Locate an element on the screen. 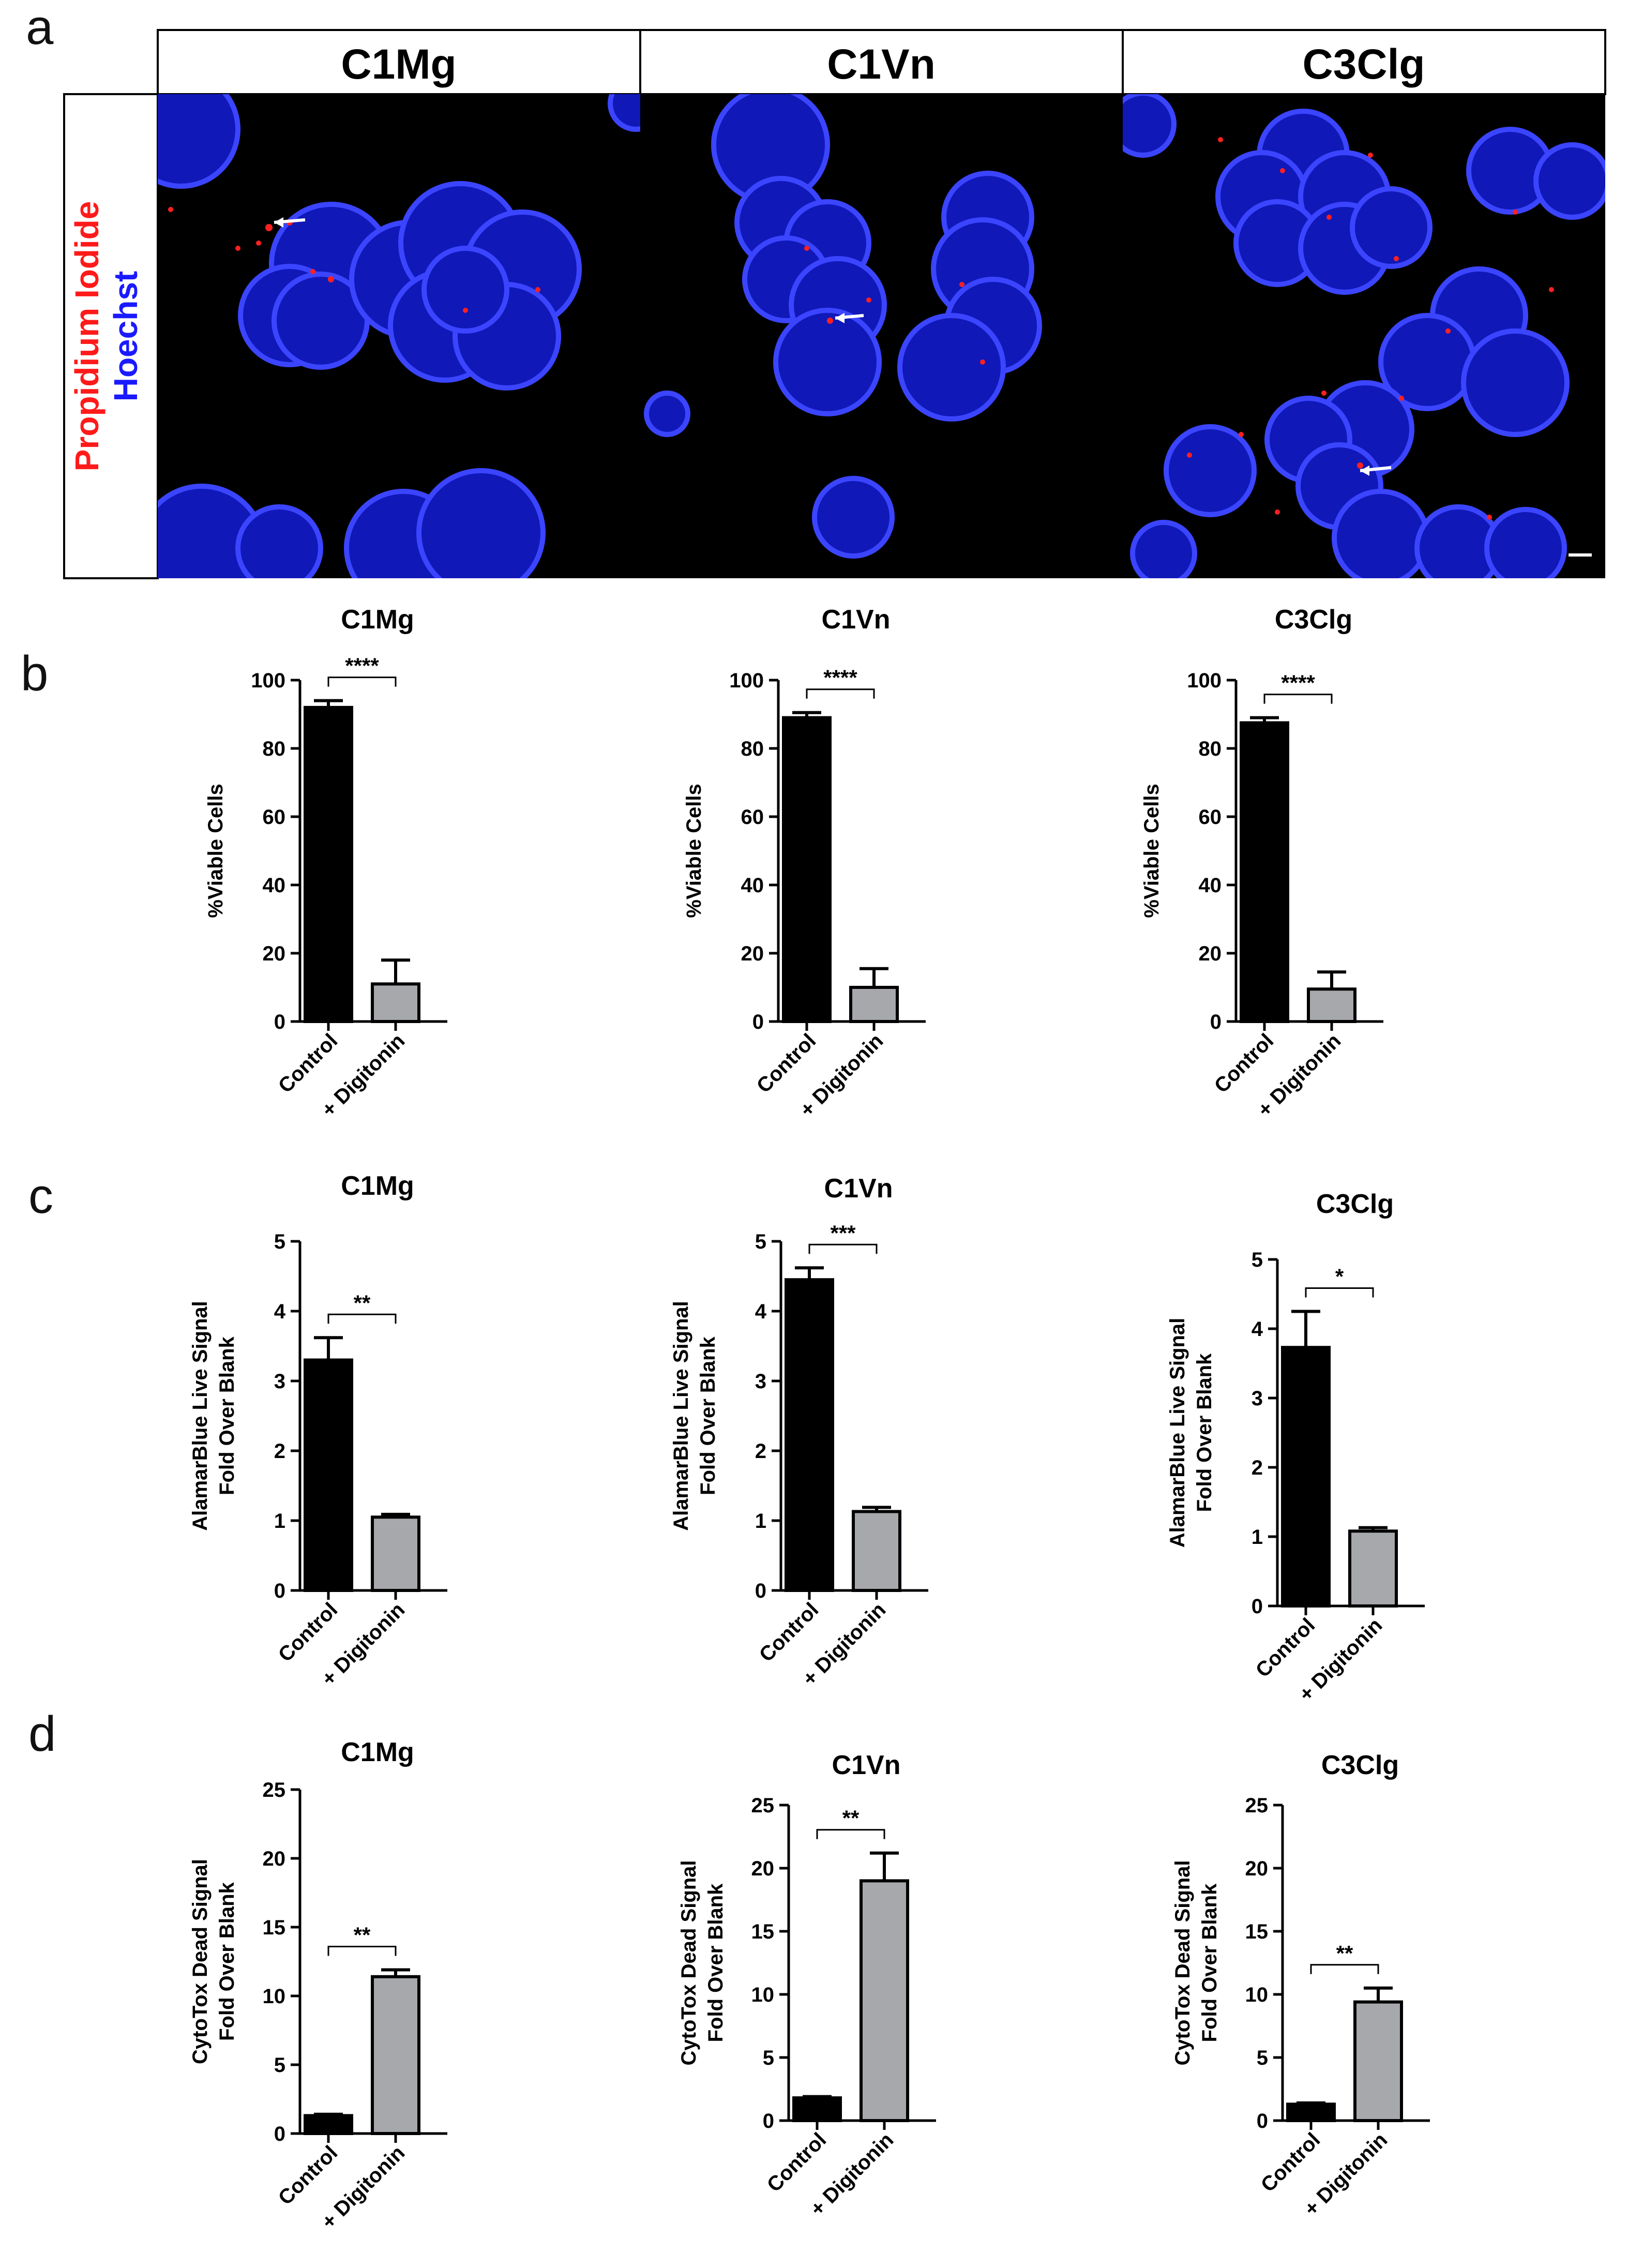  header-c3clg: C3Clg is located at coordinates (1364, 64).